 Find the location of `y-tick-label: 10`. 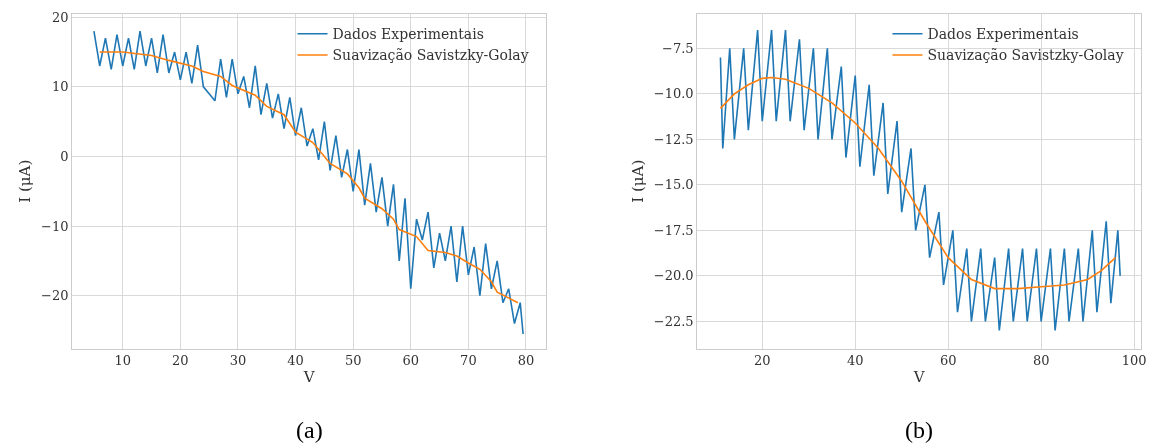

y-tick-label: 10 is located at coordinates (60, 87).